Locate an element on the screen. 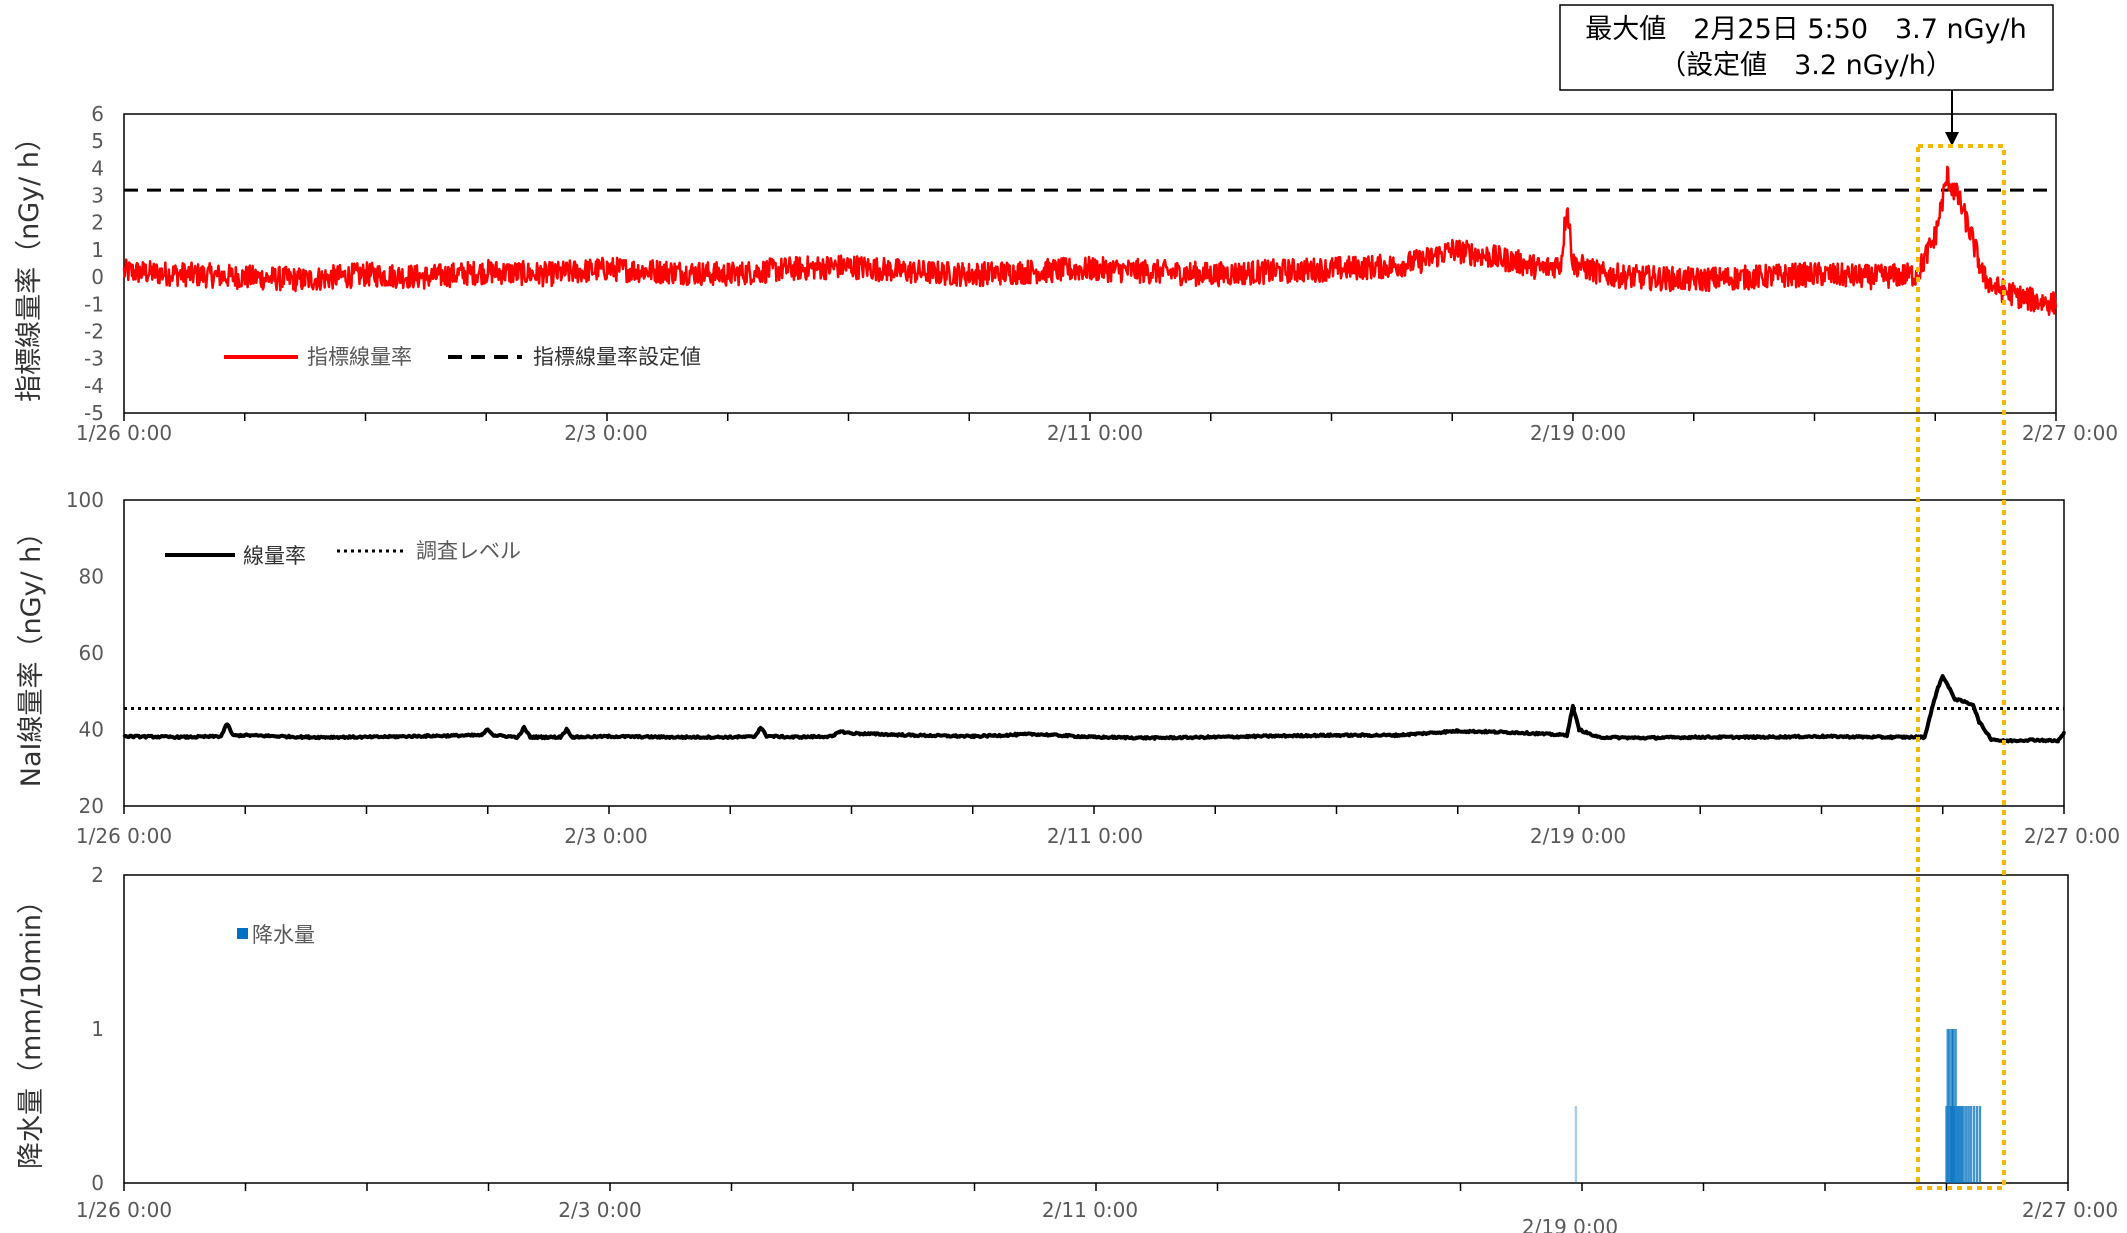 Image resolution: width=2127 pixels, height=1233 pixels. y-tick-label: 40 is located at coordinates (91, 730).